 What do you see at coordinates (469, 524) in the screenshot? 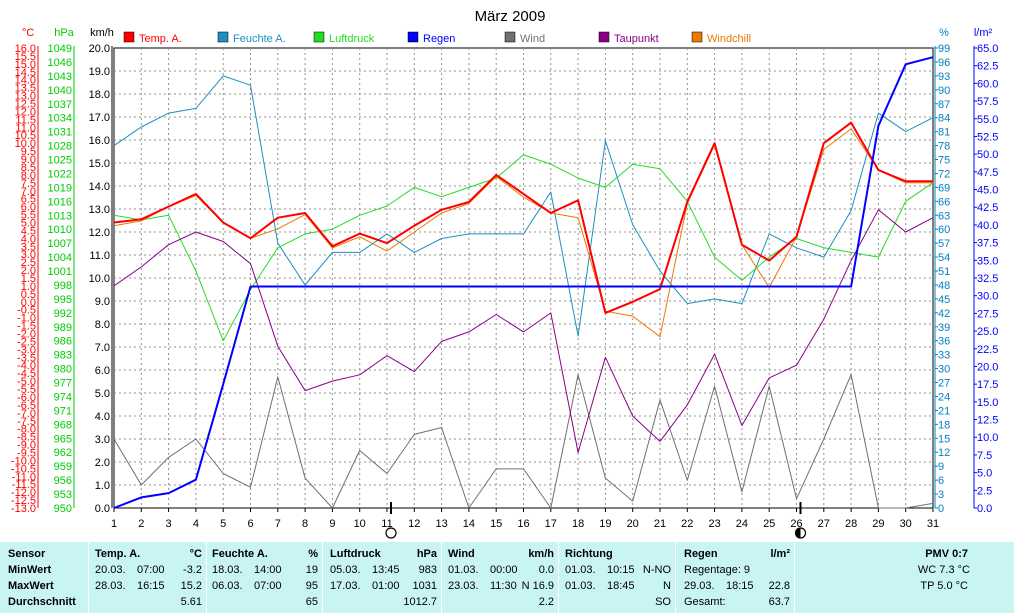
I see `x-tick-label: 14` at bounding box center [469, 524].